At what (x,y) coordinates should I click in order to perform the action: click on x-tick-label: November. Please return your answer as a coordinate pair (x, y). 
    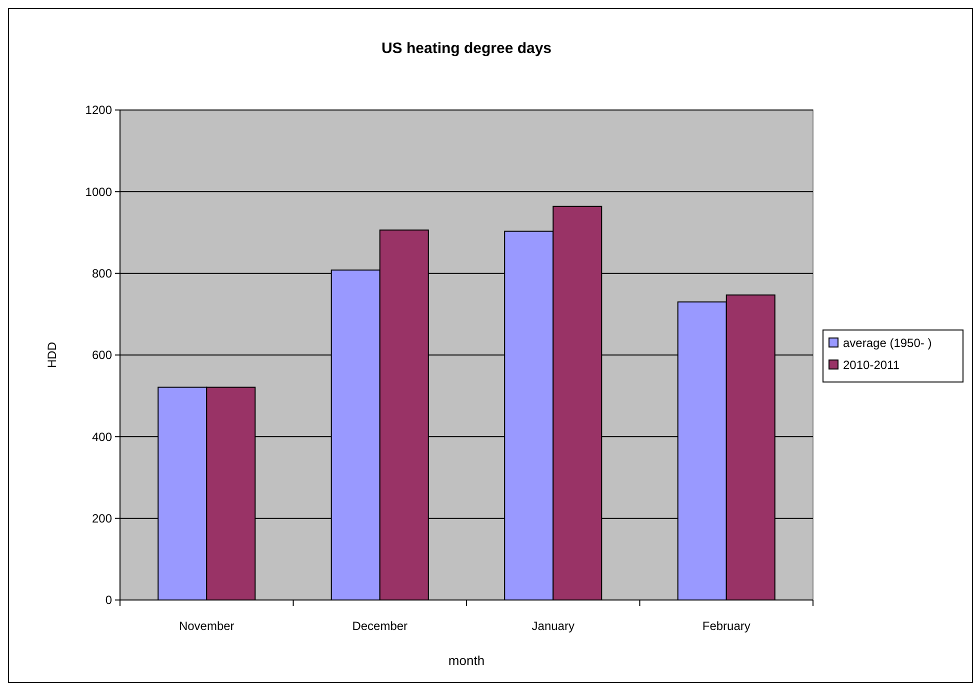
    Looking at the image, I should click on (206, 626).